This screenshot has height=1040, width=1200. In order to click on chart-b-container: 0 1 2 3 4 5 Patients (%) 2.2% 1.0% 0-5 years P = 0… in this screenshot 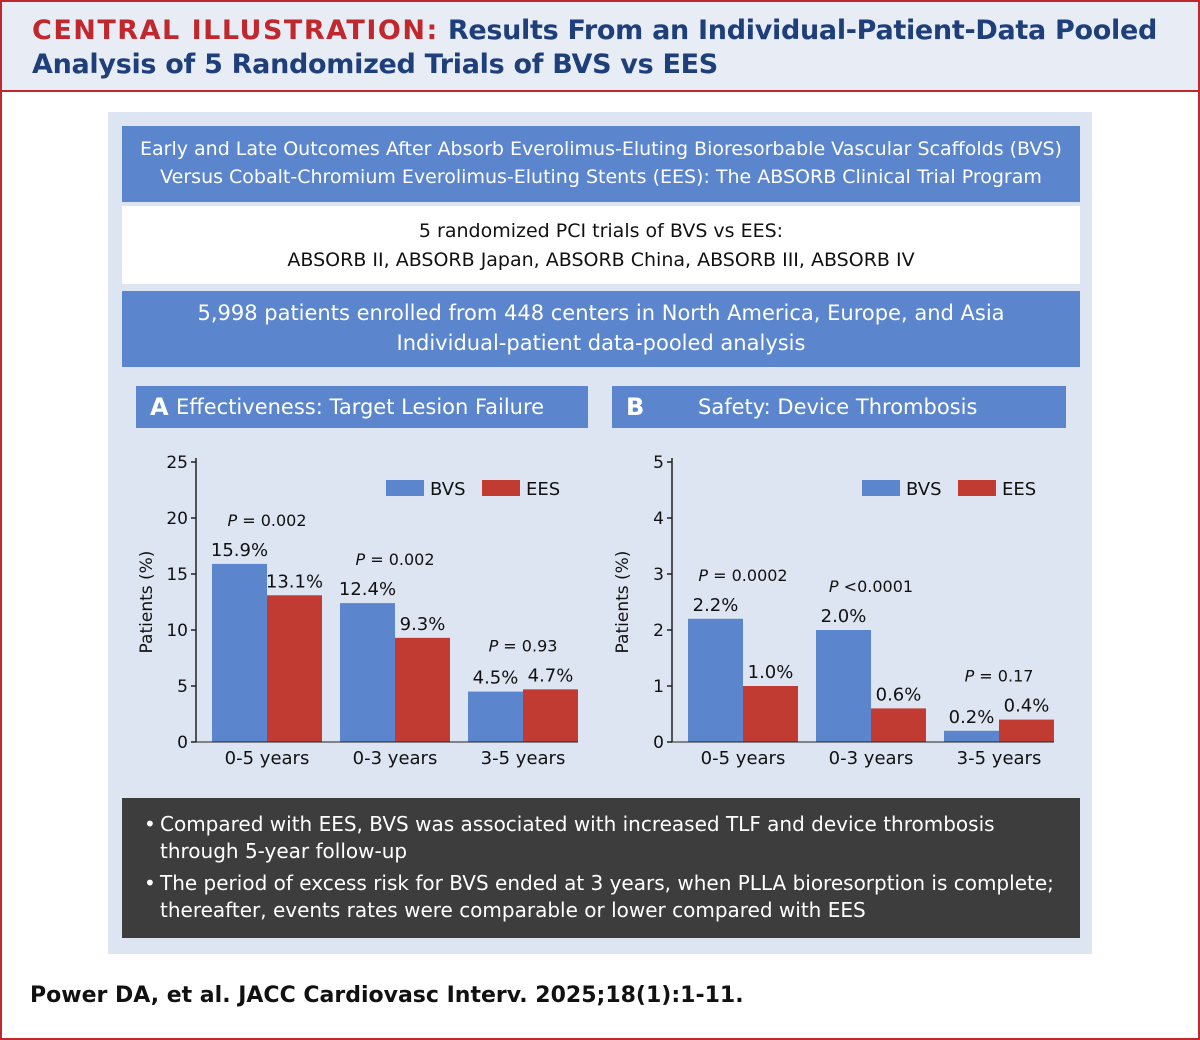, I will do `click(839, 610)`.